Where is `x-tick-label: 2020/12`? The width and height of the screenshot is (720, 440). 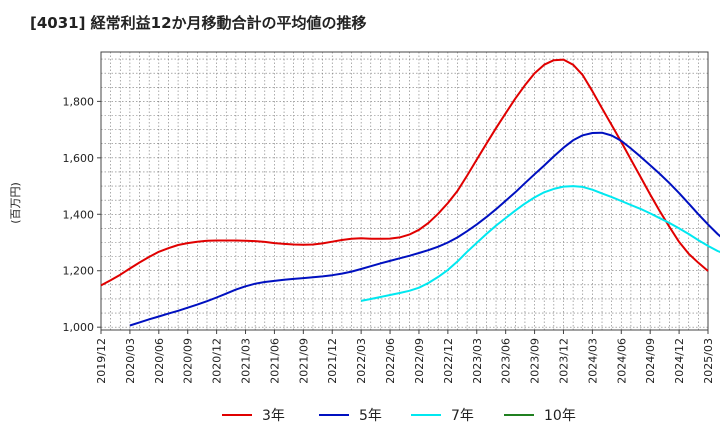 x-tick-label: 2020/12 is located at coordinates (217, 361).